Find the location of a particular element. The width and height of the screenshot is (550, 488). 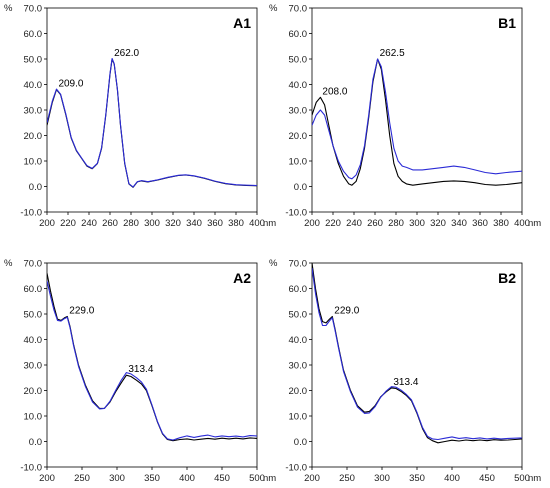

panel-label: A2 is located at coordinates (242, 278).